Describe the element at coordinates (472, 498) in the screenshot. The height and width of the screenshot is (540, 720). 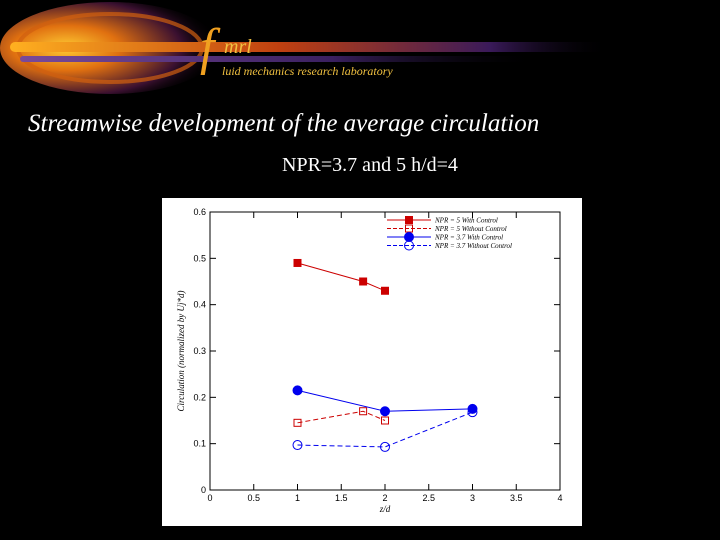
I see `x-tick-label: 3` at that location.